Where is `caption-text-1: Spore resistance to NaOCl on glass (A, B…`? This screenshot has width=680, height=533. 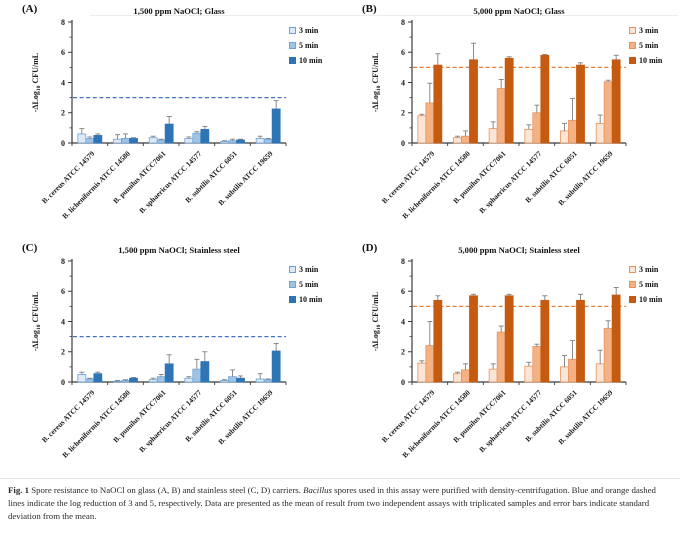
caption-text-1: Spore resistance to NaOCl on glass (A, B… is located at coordinates (166, 490).